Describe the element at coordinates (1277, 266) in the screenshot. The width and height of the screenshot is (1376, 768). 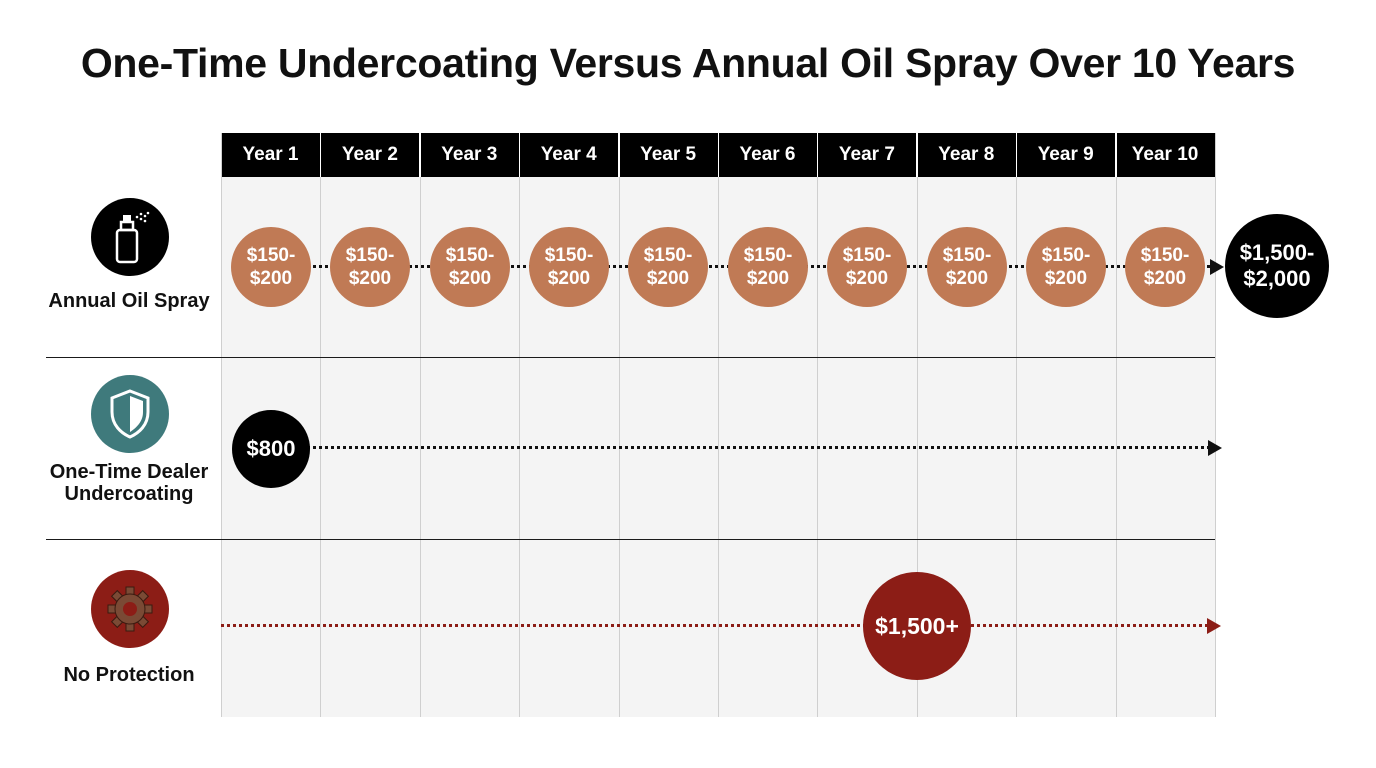
I see `annual-total-bubble: $1,500- $2,000` at that location.